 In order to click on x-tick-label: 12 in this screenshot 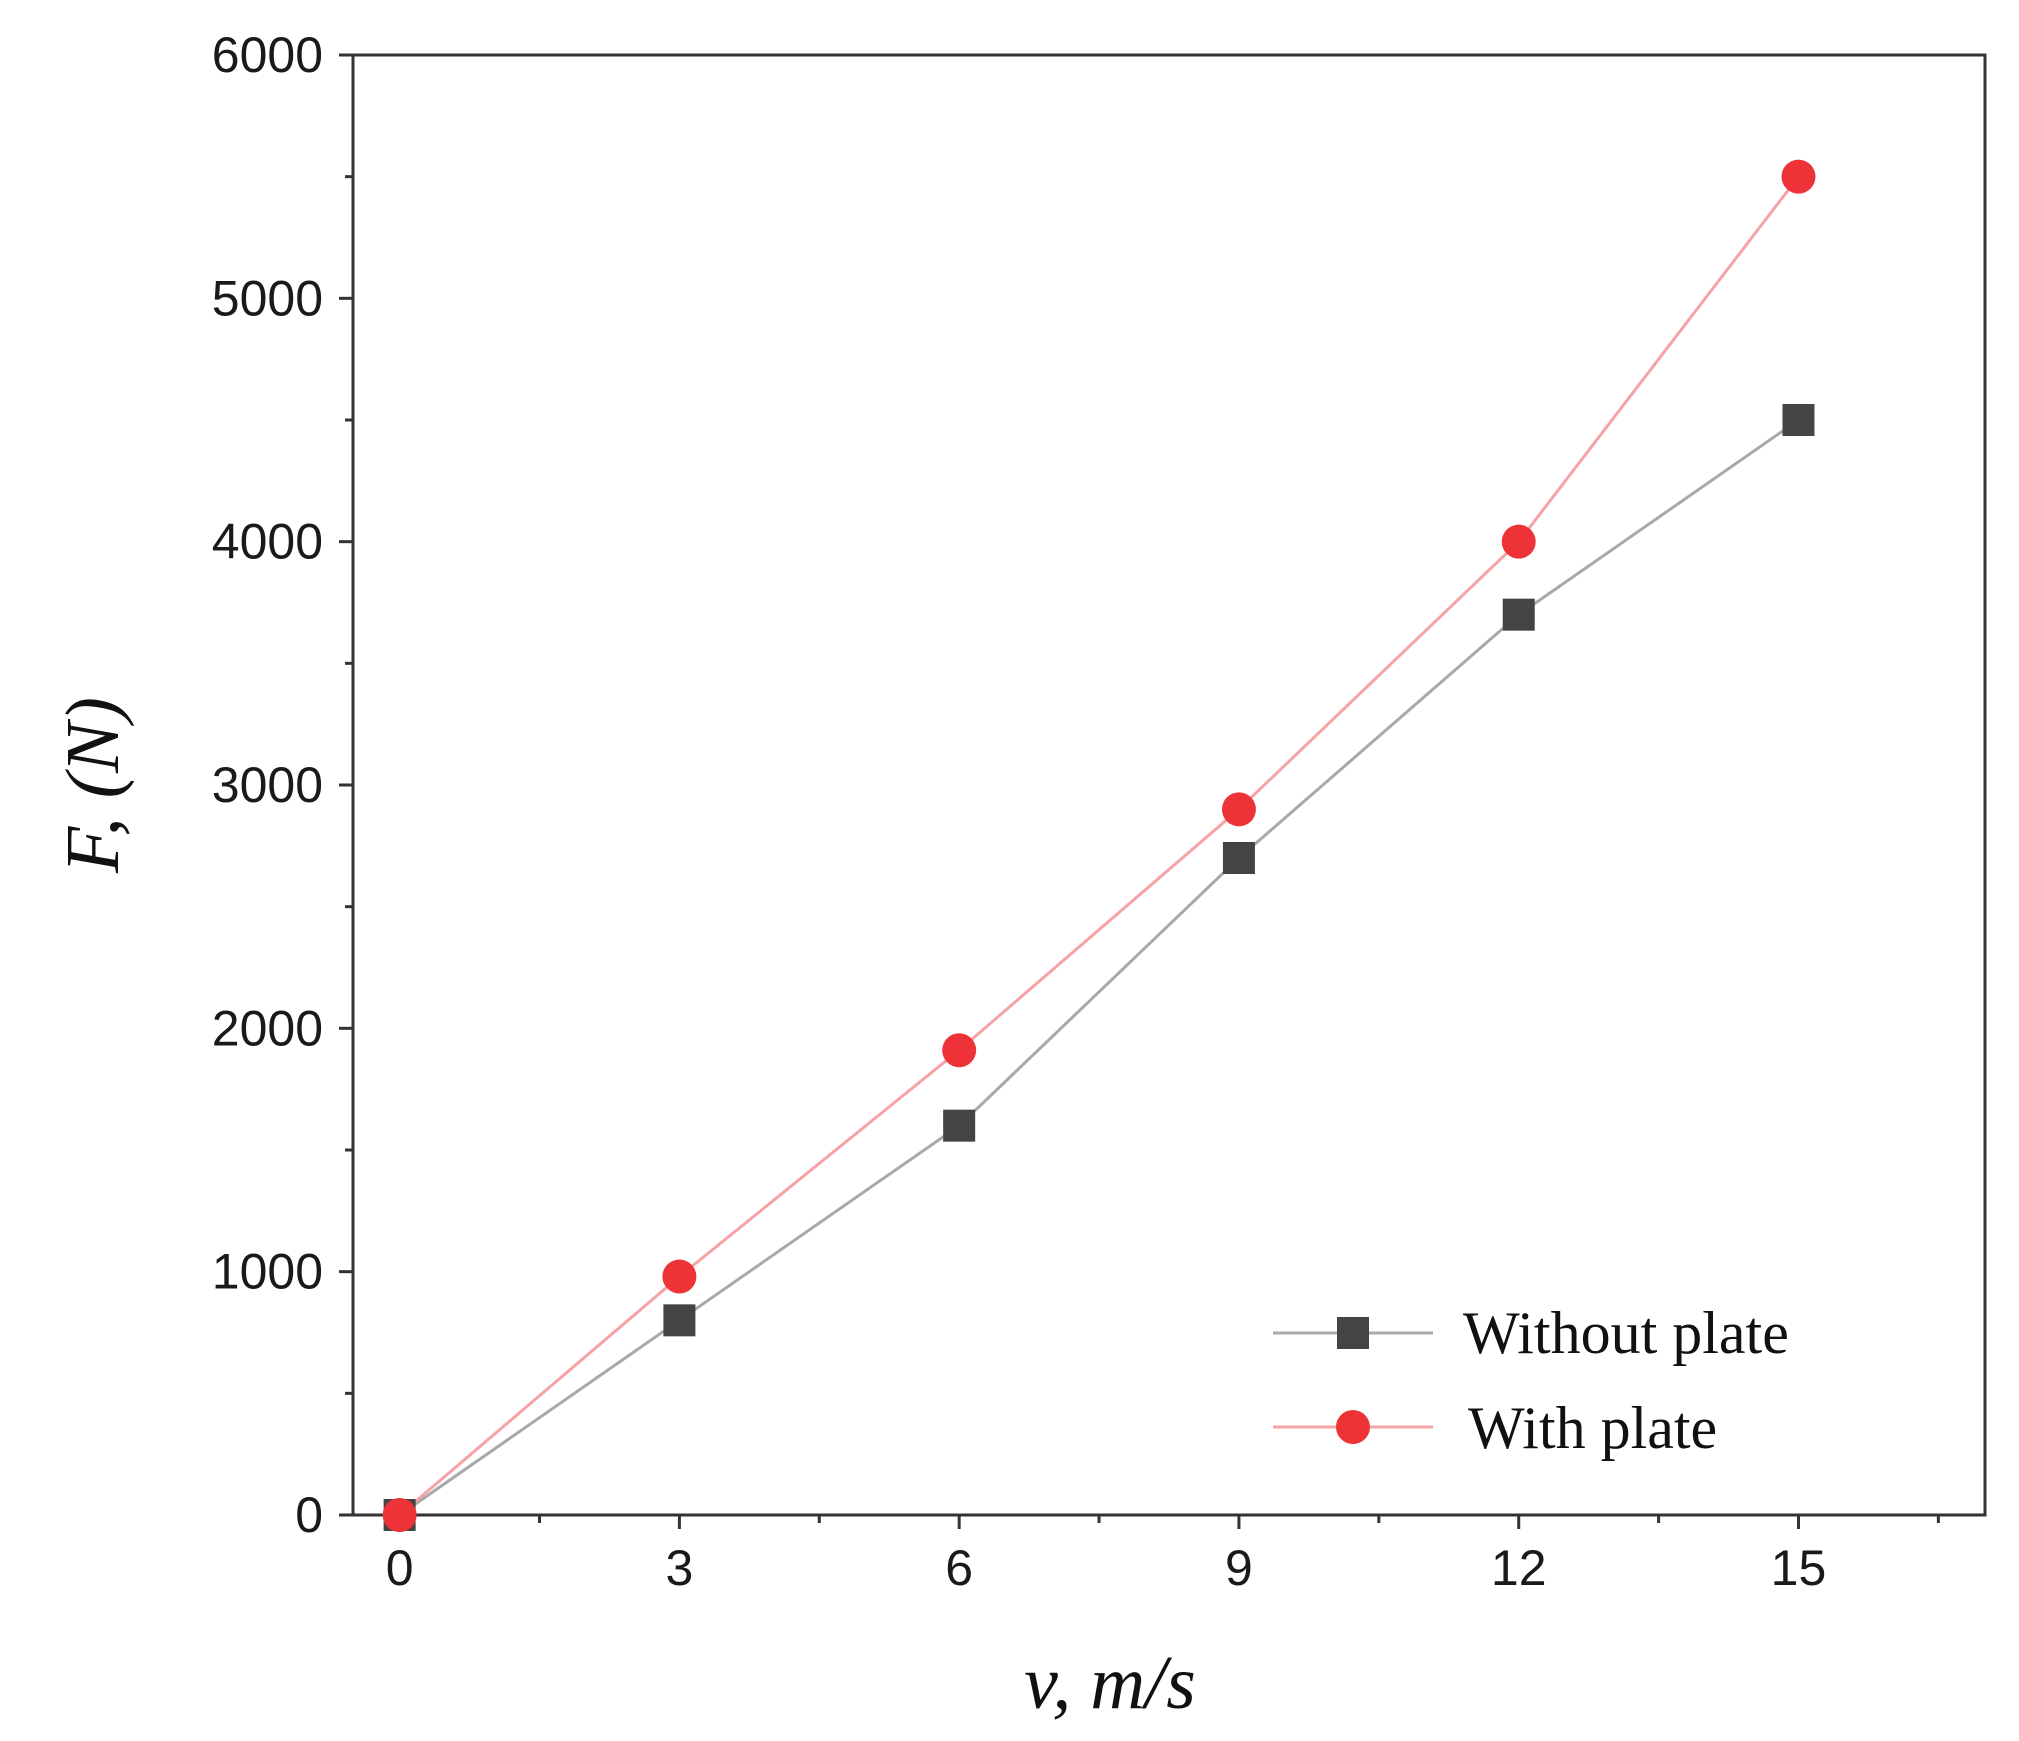, I will do `click(1519, 1568)`.